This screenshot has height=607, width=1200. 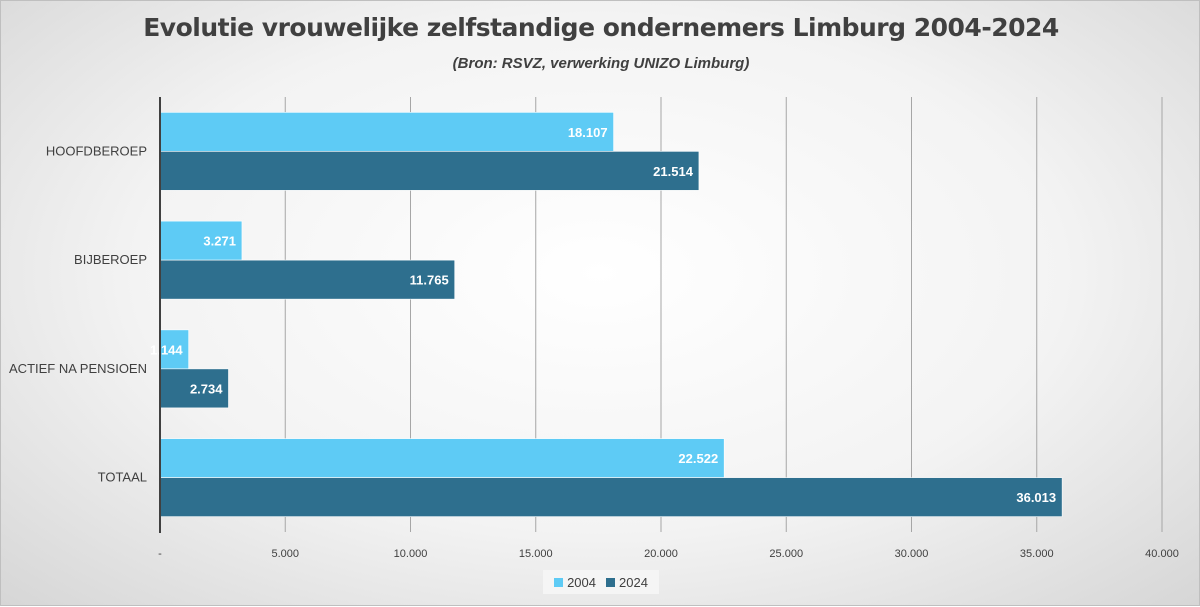 What do you see at coordinates (786, 554) in the screenshot?
I see `x-tick-label: 25.000` at bounding box center [786, 554].